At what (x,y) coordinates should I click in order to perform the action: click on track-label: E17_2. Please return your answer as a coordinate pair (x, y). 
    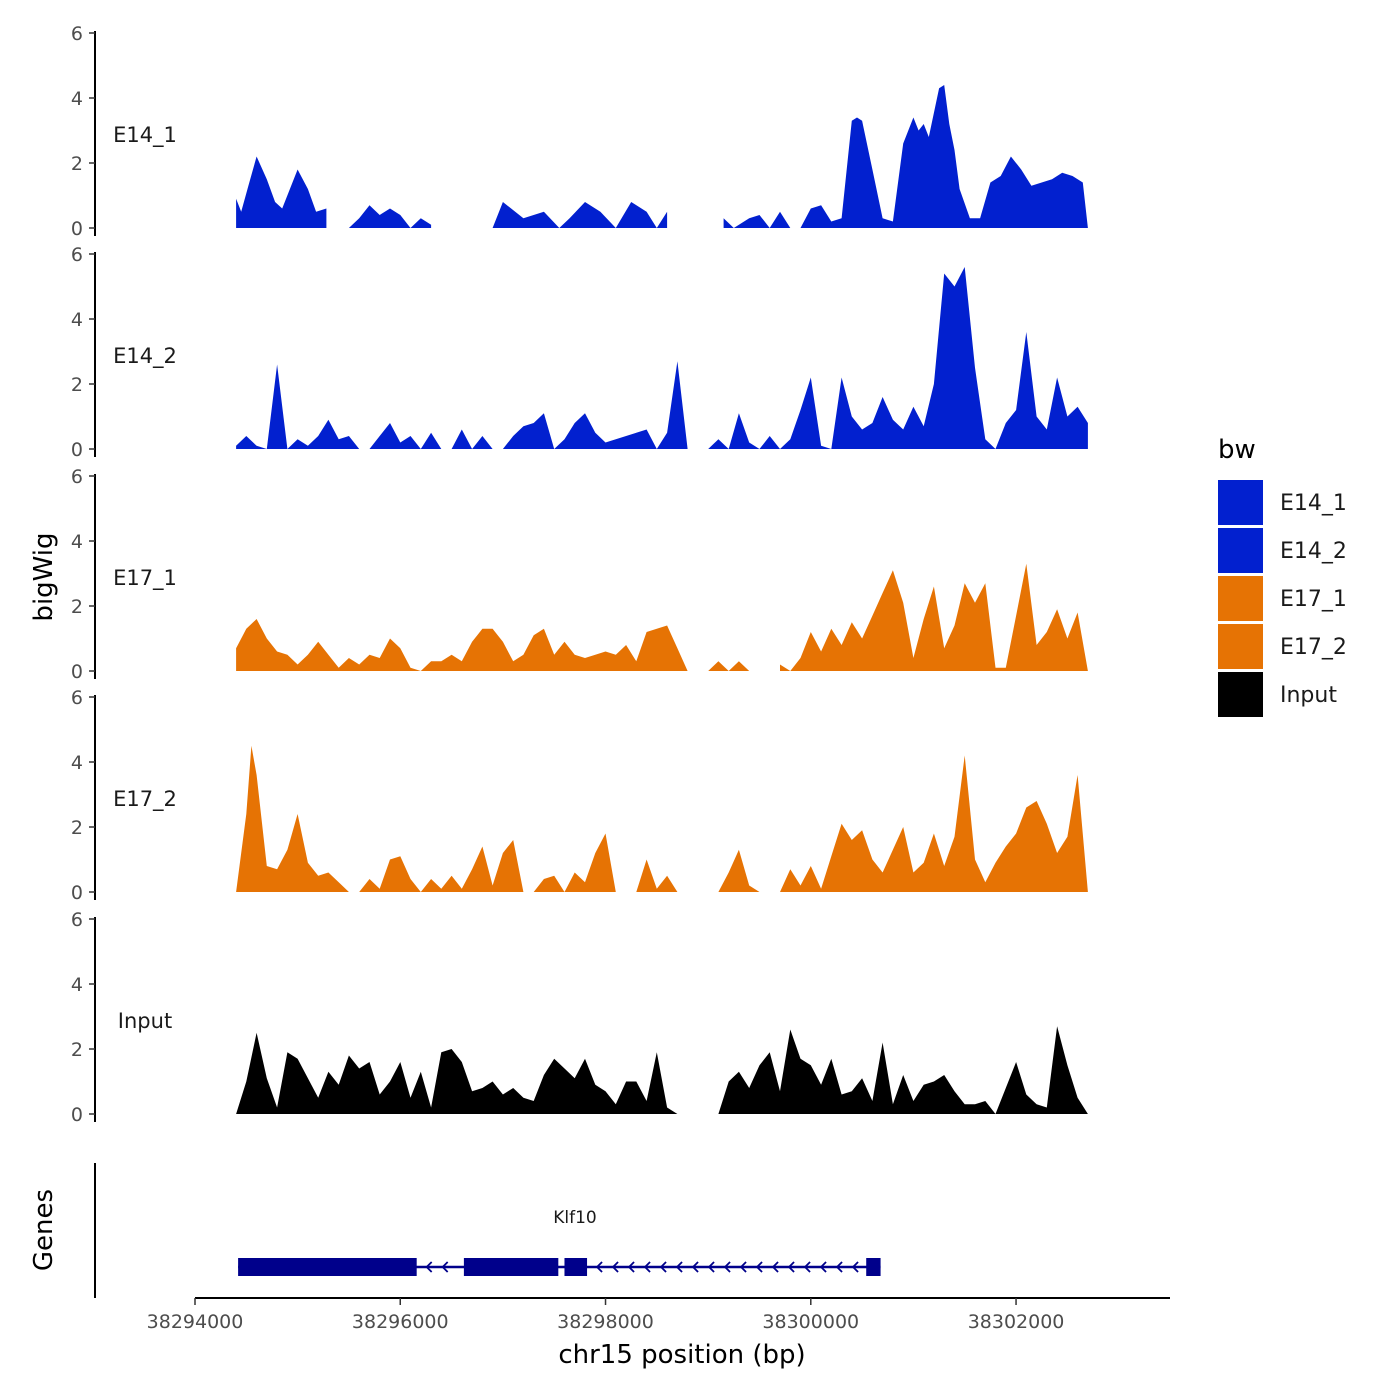
    Looking at the image, I should click on (145, 799).